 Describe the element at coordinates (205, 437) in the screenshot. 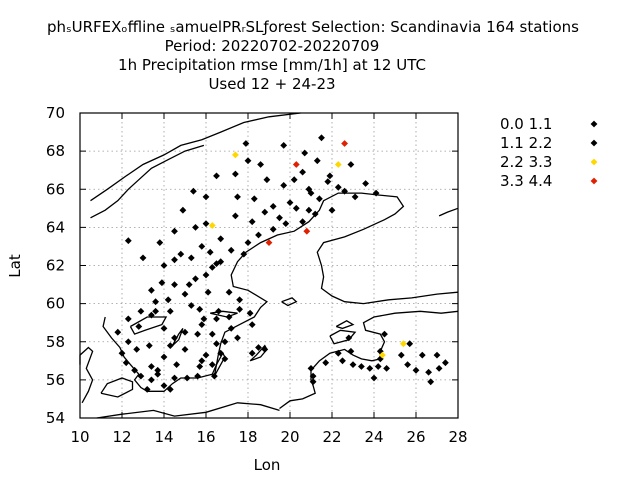

I see `x-tick-label: 16` at that location.